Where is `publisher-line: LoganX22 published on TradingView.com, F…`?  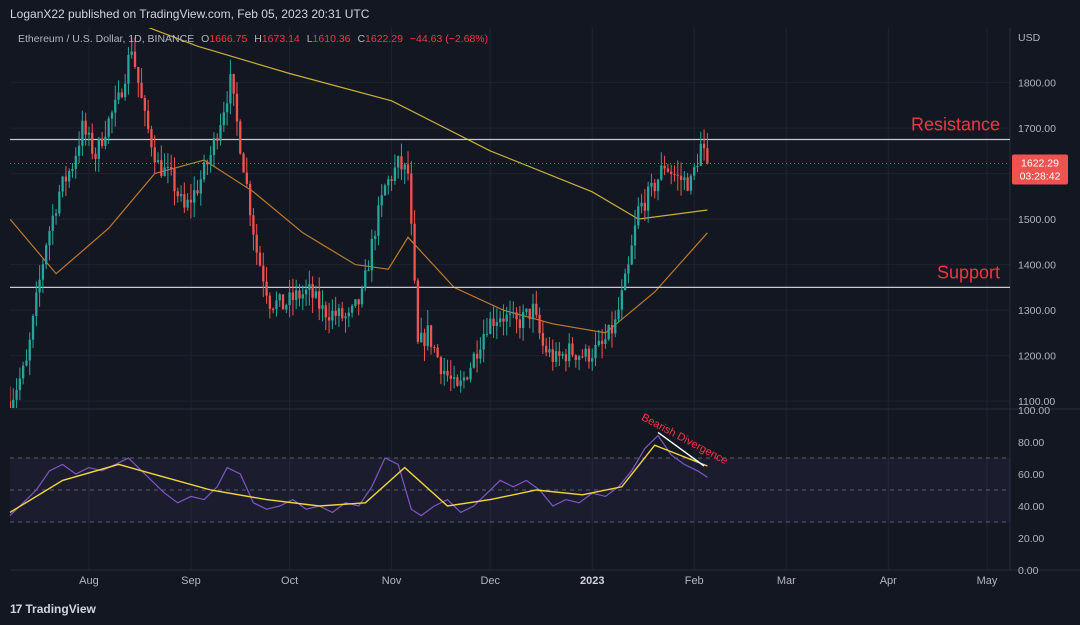
publisher-line: LoganX22 published on TradingView.com, F… is located at coordinates (190, 14).